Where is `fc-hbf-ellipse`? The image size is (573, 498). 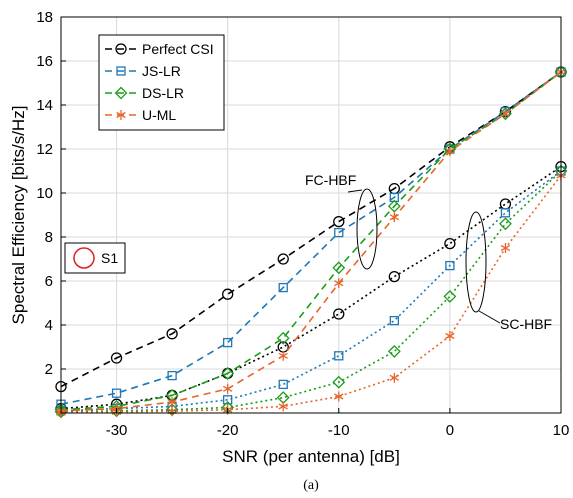 fc-hbf-ellipse is located at coordinates (367, 229).